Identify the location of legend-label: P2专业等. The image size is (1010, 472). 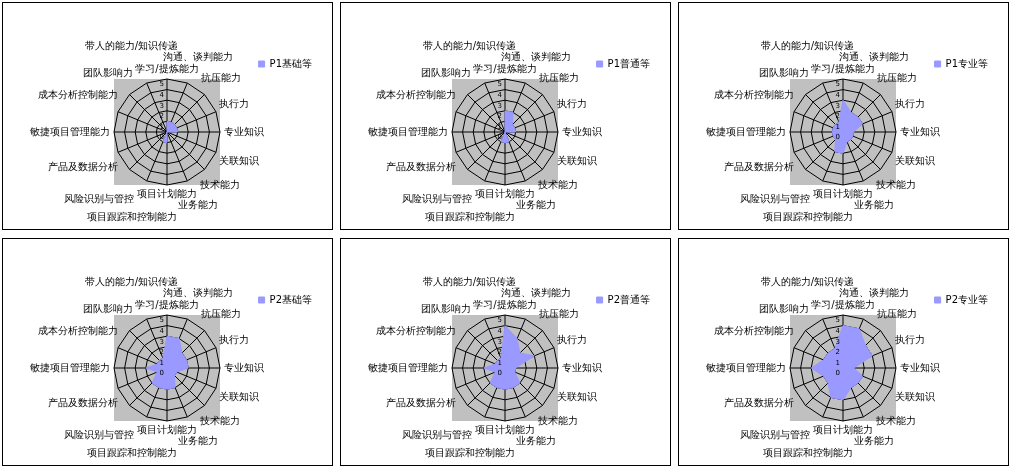
(967, 299).